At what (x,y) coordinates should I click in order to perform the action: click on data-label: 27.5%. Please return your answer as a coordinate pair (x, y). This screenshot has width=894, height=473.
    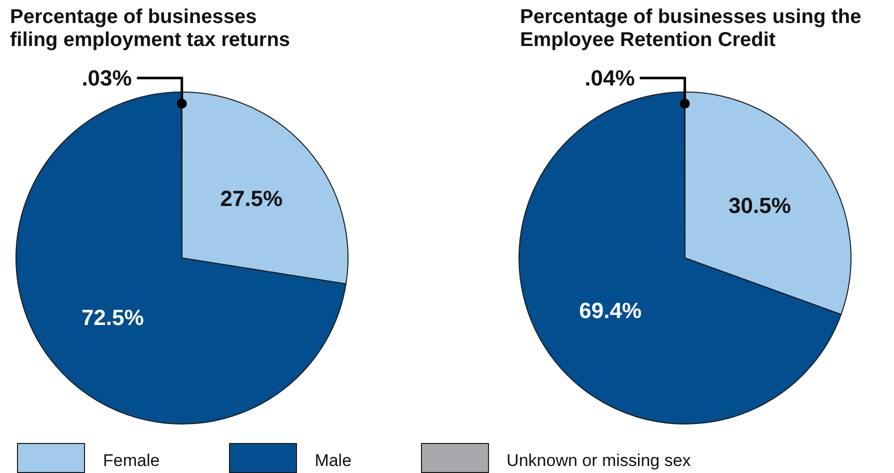
    Looking at the image, I should click on (251, 199).